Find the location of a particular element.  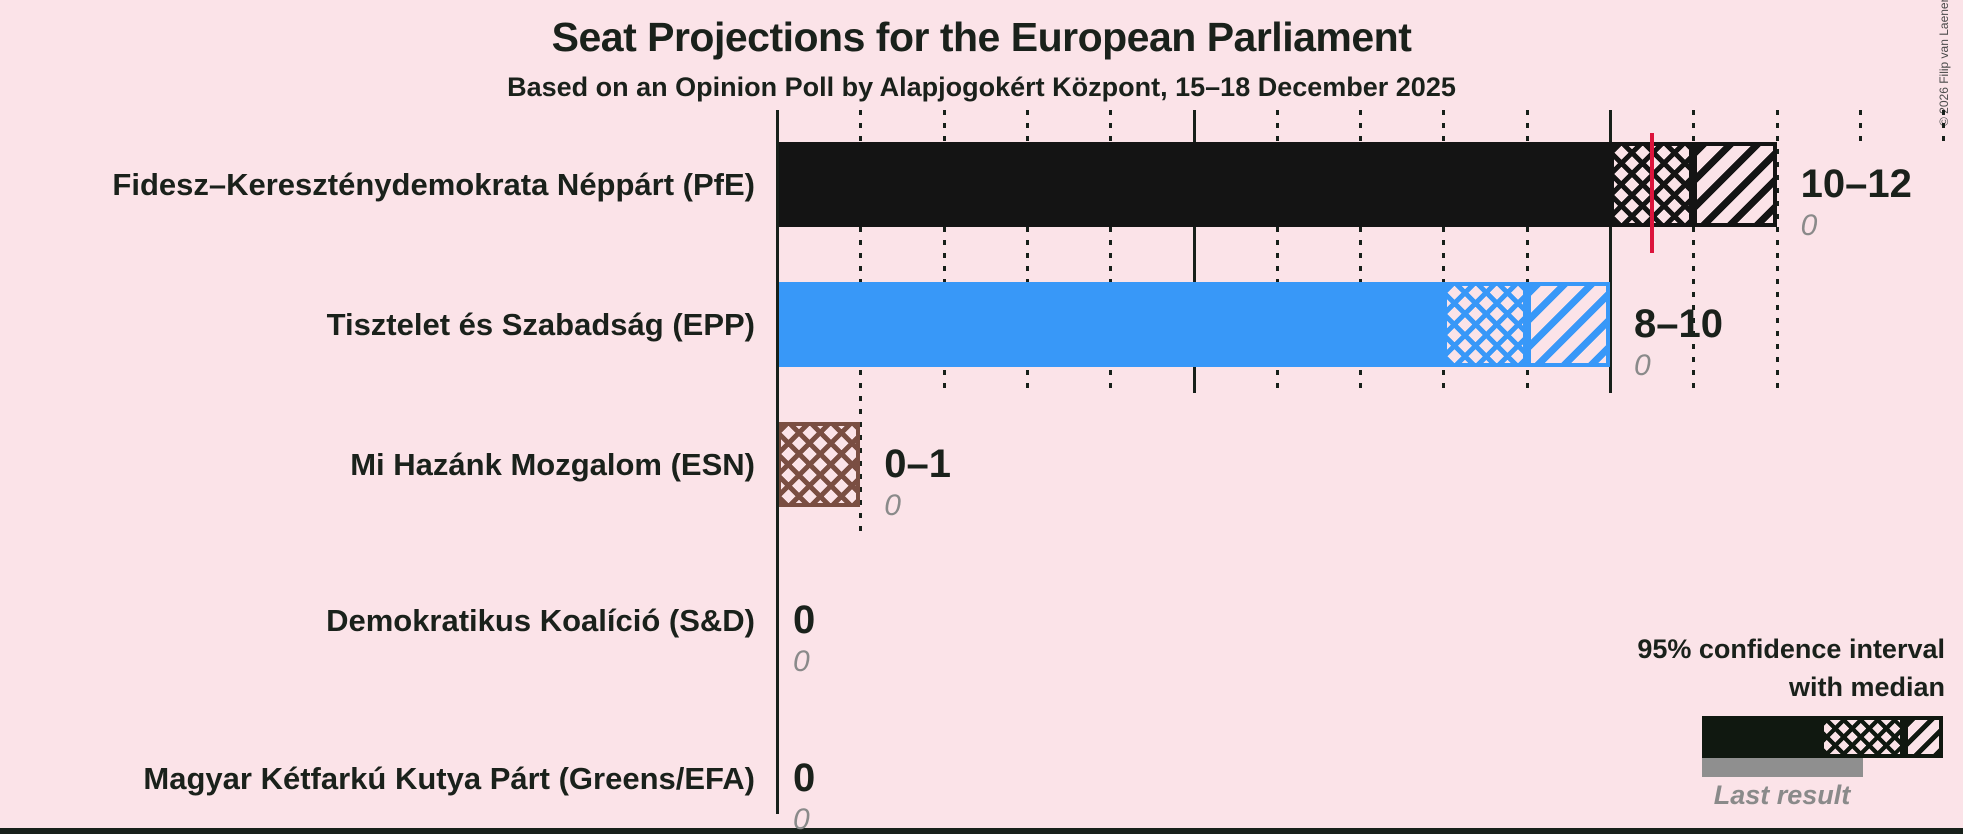

range-label: 0–1 is located at coordinates (918, 464).